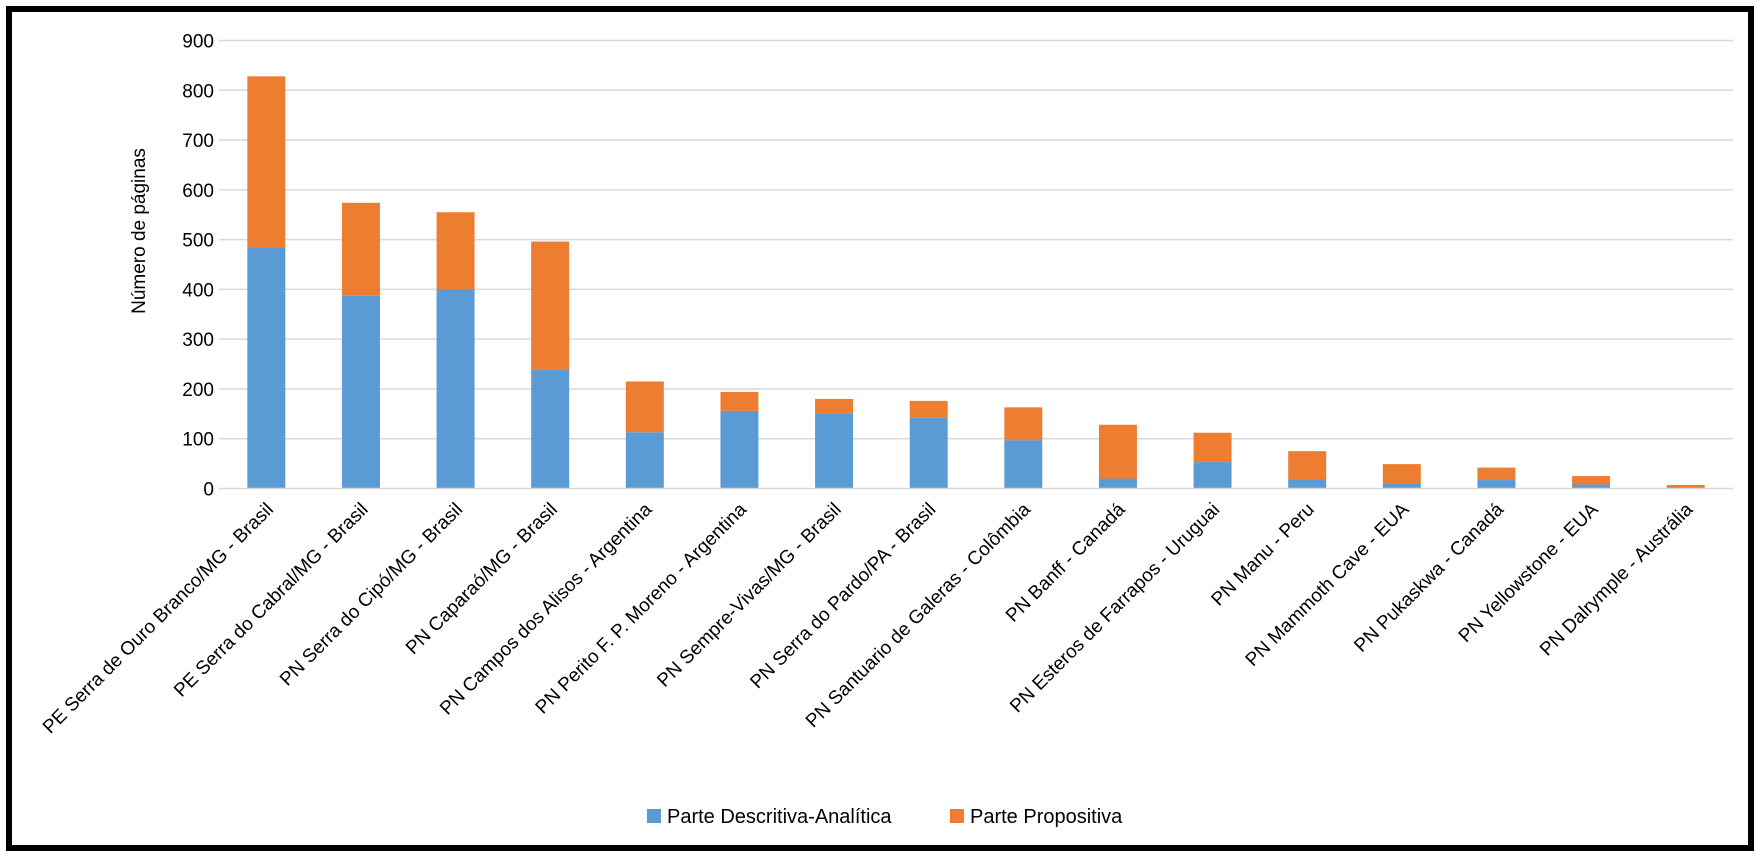 The width and height of the screenshot is (1754, 851). What do you see at coordinates (198, 266) in the screenshot?
I see `y-axis-ticks: 0 100 200 300 400 500 600 700 800 900` at bounding box center [198, 266].